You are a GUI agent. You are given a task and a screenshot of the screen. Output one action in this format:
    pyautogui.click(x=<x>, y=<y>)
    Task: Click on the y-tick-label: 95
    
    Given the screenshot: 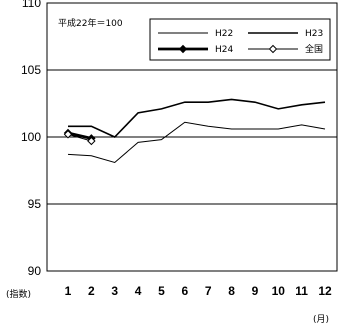 What is the action you would take?
    pyautogui.click(x=35, y=204)
    